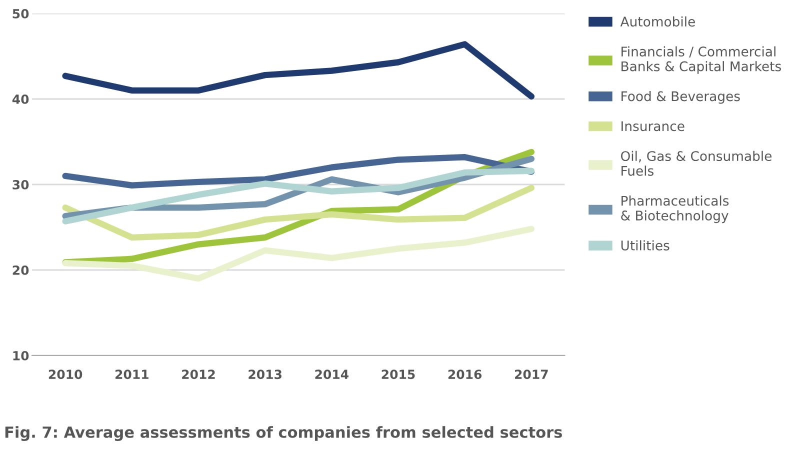  What do you see at coordinates (265, 375) in the screenshot?
I see `x-tick-label: 2013` at bounding box center [265, 375].